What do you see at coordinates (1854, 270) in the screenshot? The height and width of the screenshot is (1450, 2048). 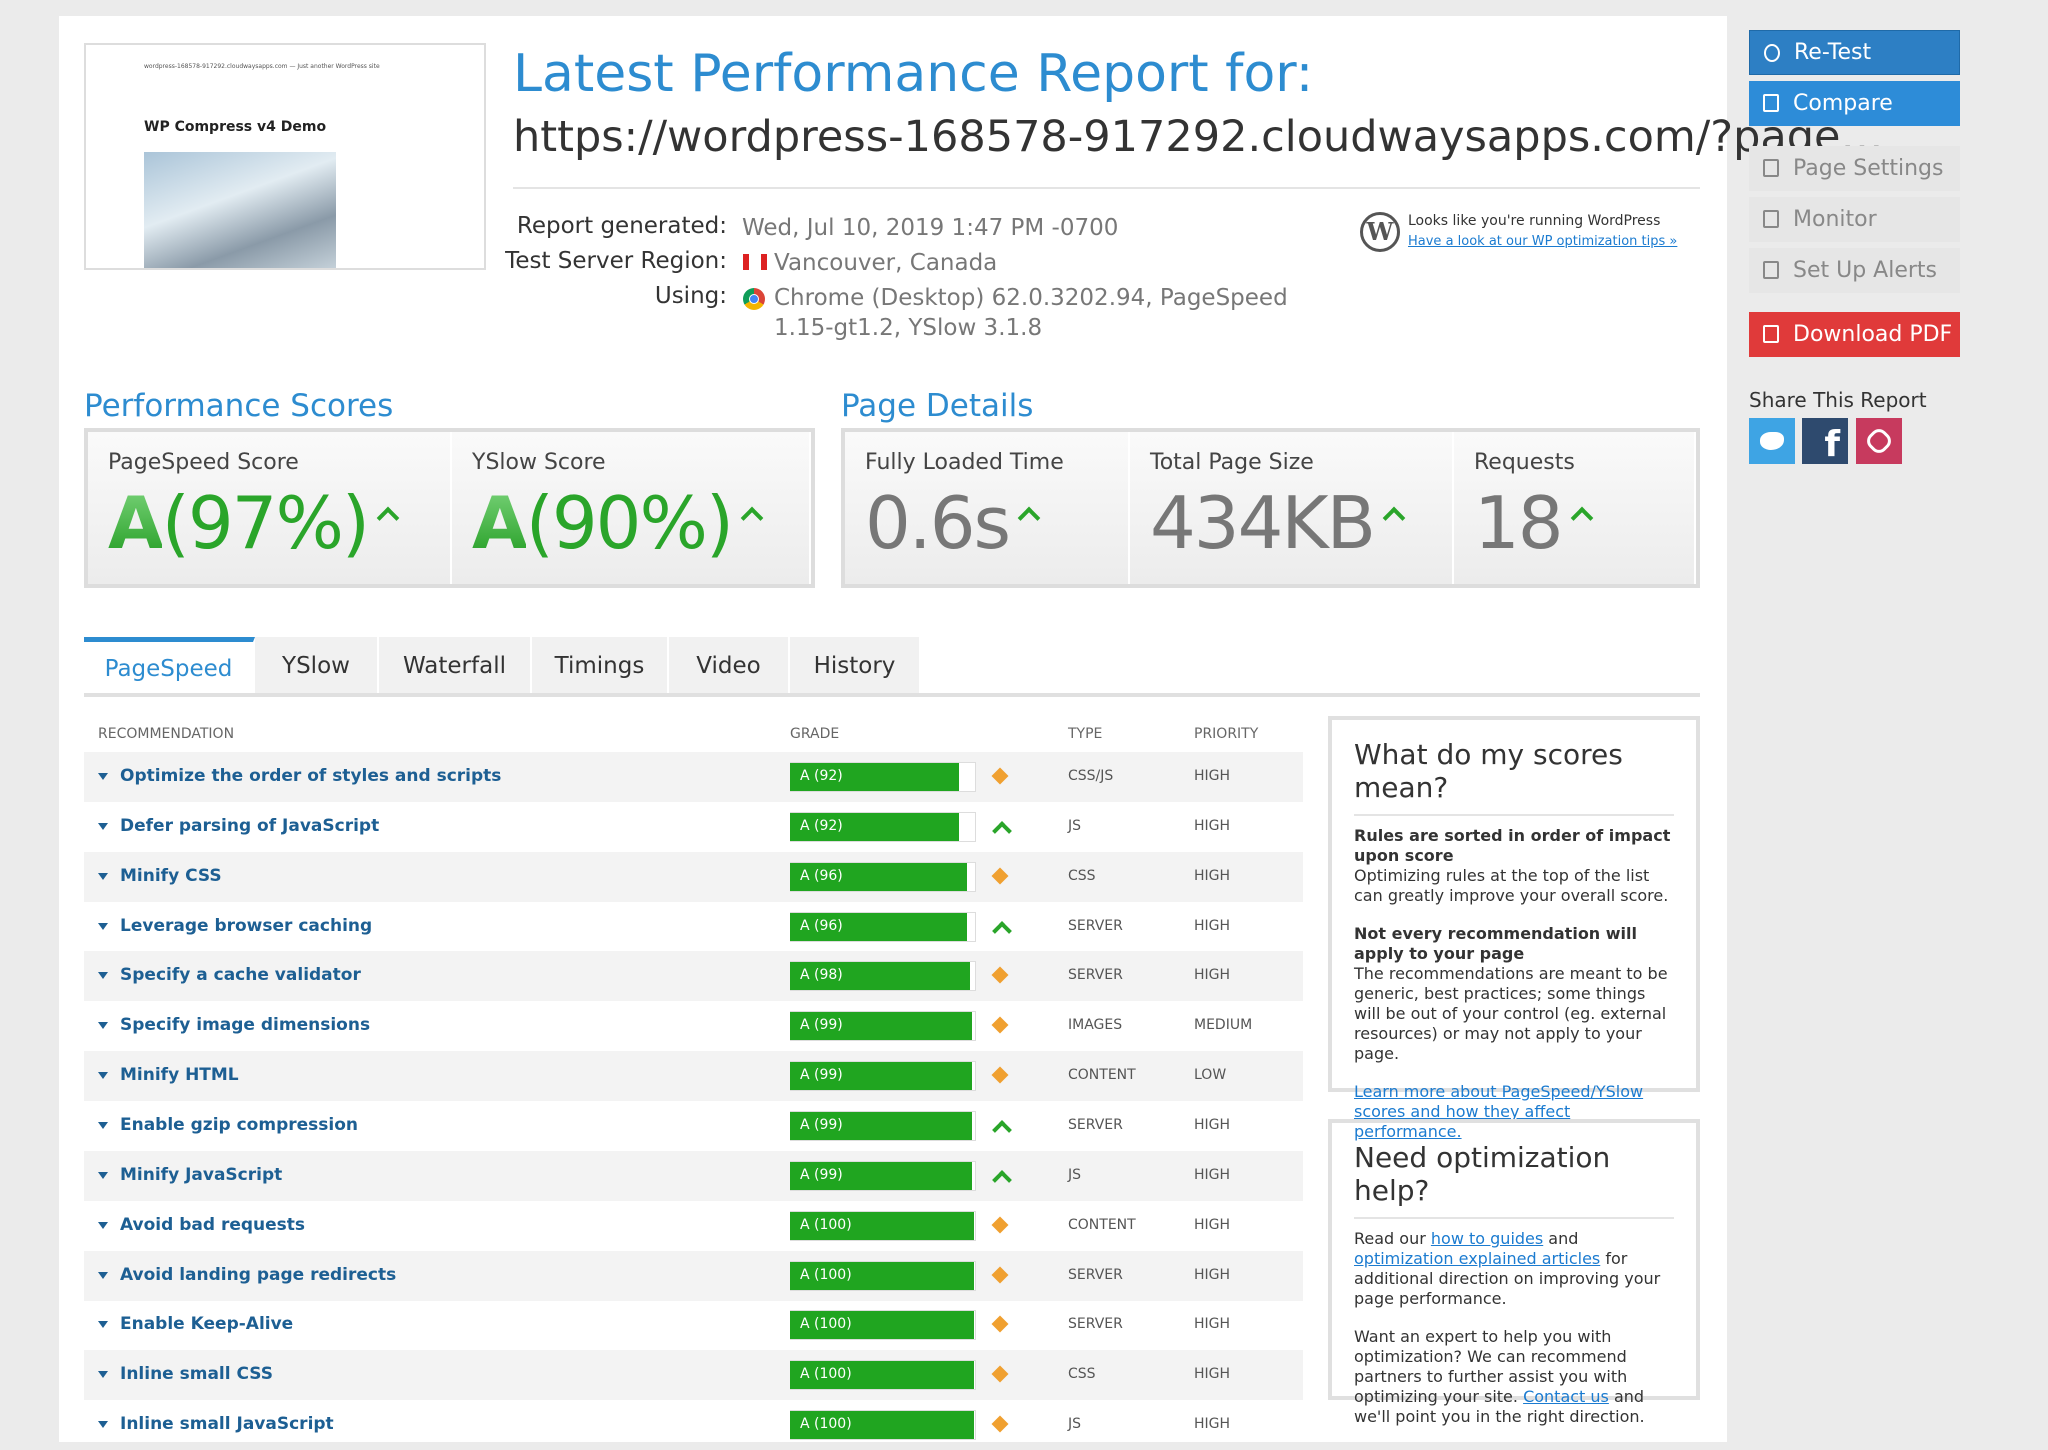 I see `sidebar-button: Set Up Alerts` at bounding box center [1854, 270].